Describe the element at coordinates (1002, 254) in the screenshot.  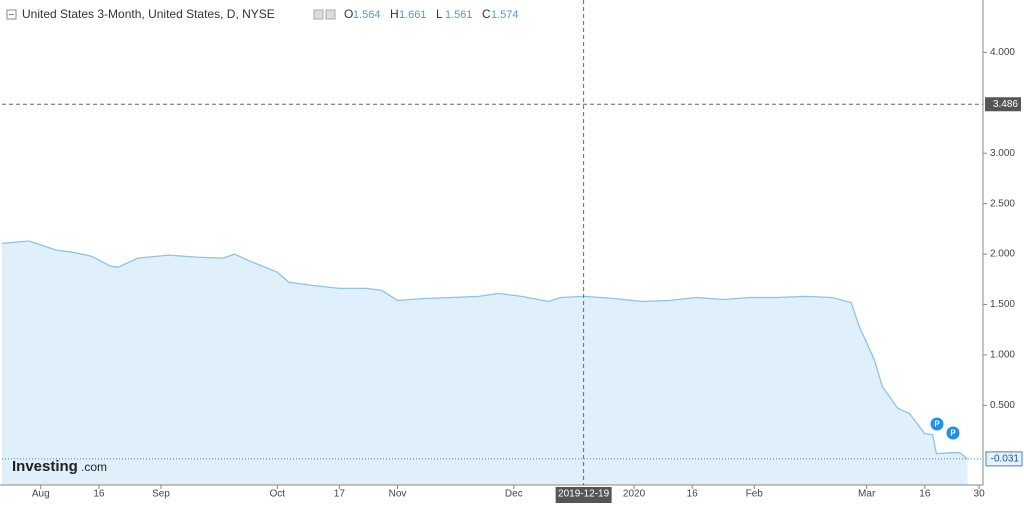
I see `y-tick-label: 2.000` at that location.